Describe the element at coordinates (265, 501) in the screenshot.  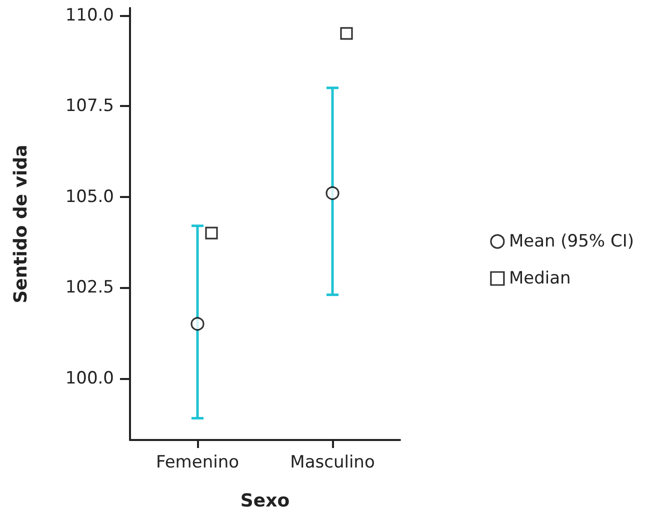
I see `x-axis-title: Sexo` at that location.